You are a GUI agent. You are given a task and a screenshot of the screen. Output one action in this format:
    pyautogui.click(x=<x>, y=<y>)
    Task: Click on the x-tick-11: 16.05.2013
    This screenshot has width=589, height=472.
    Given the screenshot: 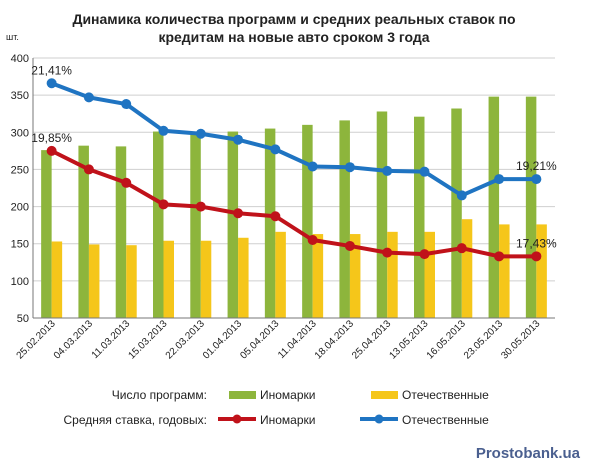 What is the action you would take?
    pyautogui.click(x=446, y=339)
    